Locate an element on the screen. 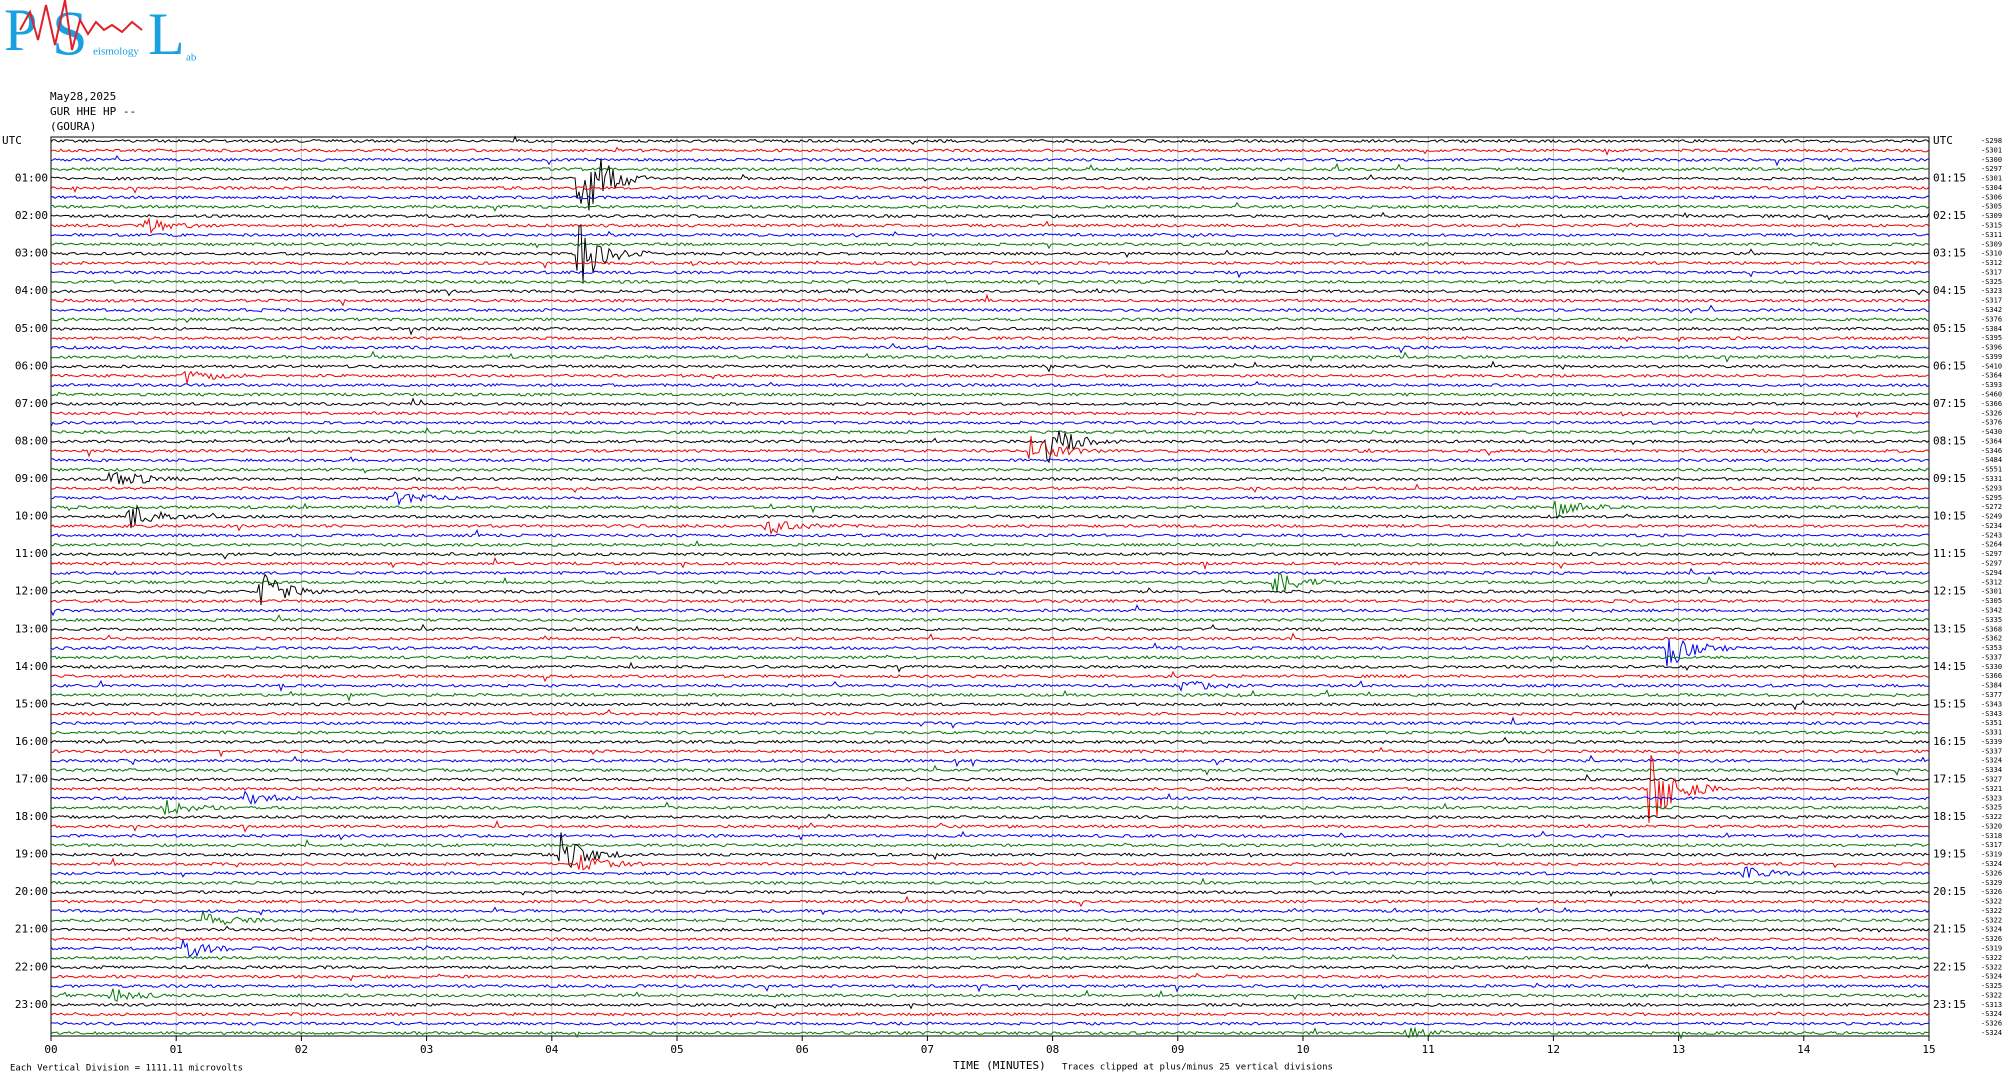 The width and height of the screenshot is (2010, 1084). trace-offset: -S393 is located at coordinates (1991, 385).